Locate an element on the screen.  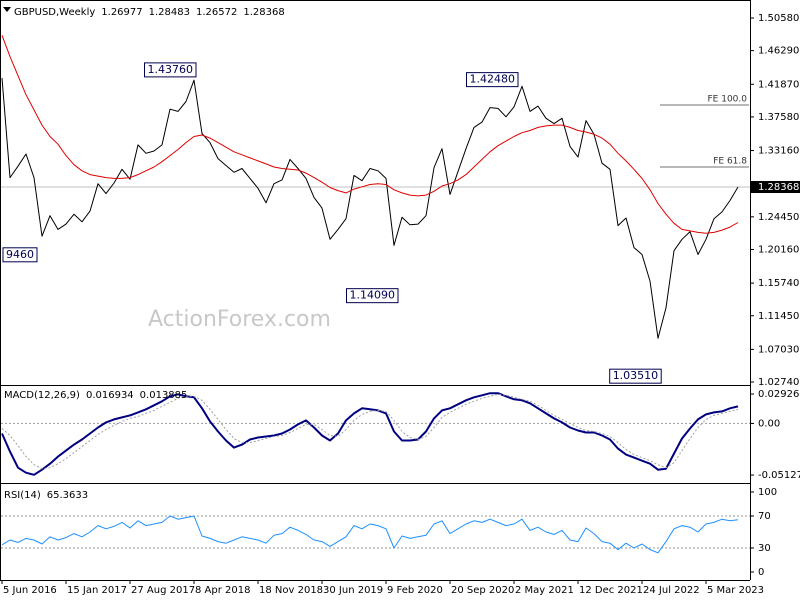
extreme-label-text: 9460 is located at coordinates (20, 254).